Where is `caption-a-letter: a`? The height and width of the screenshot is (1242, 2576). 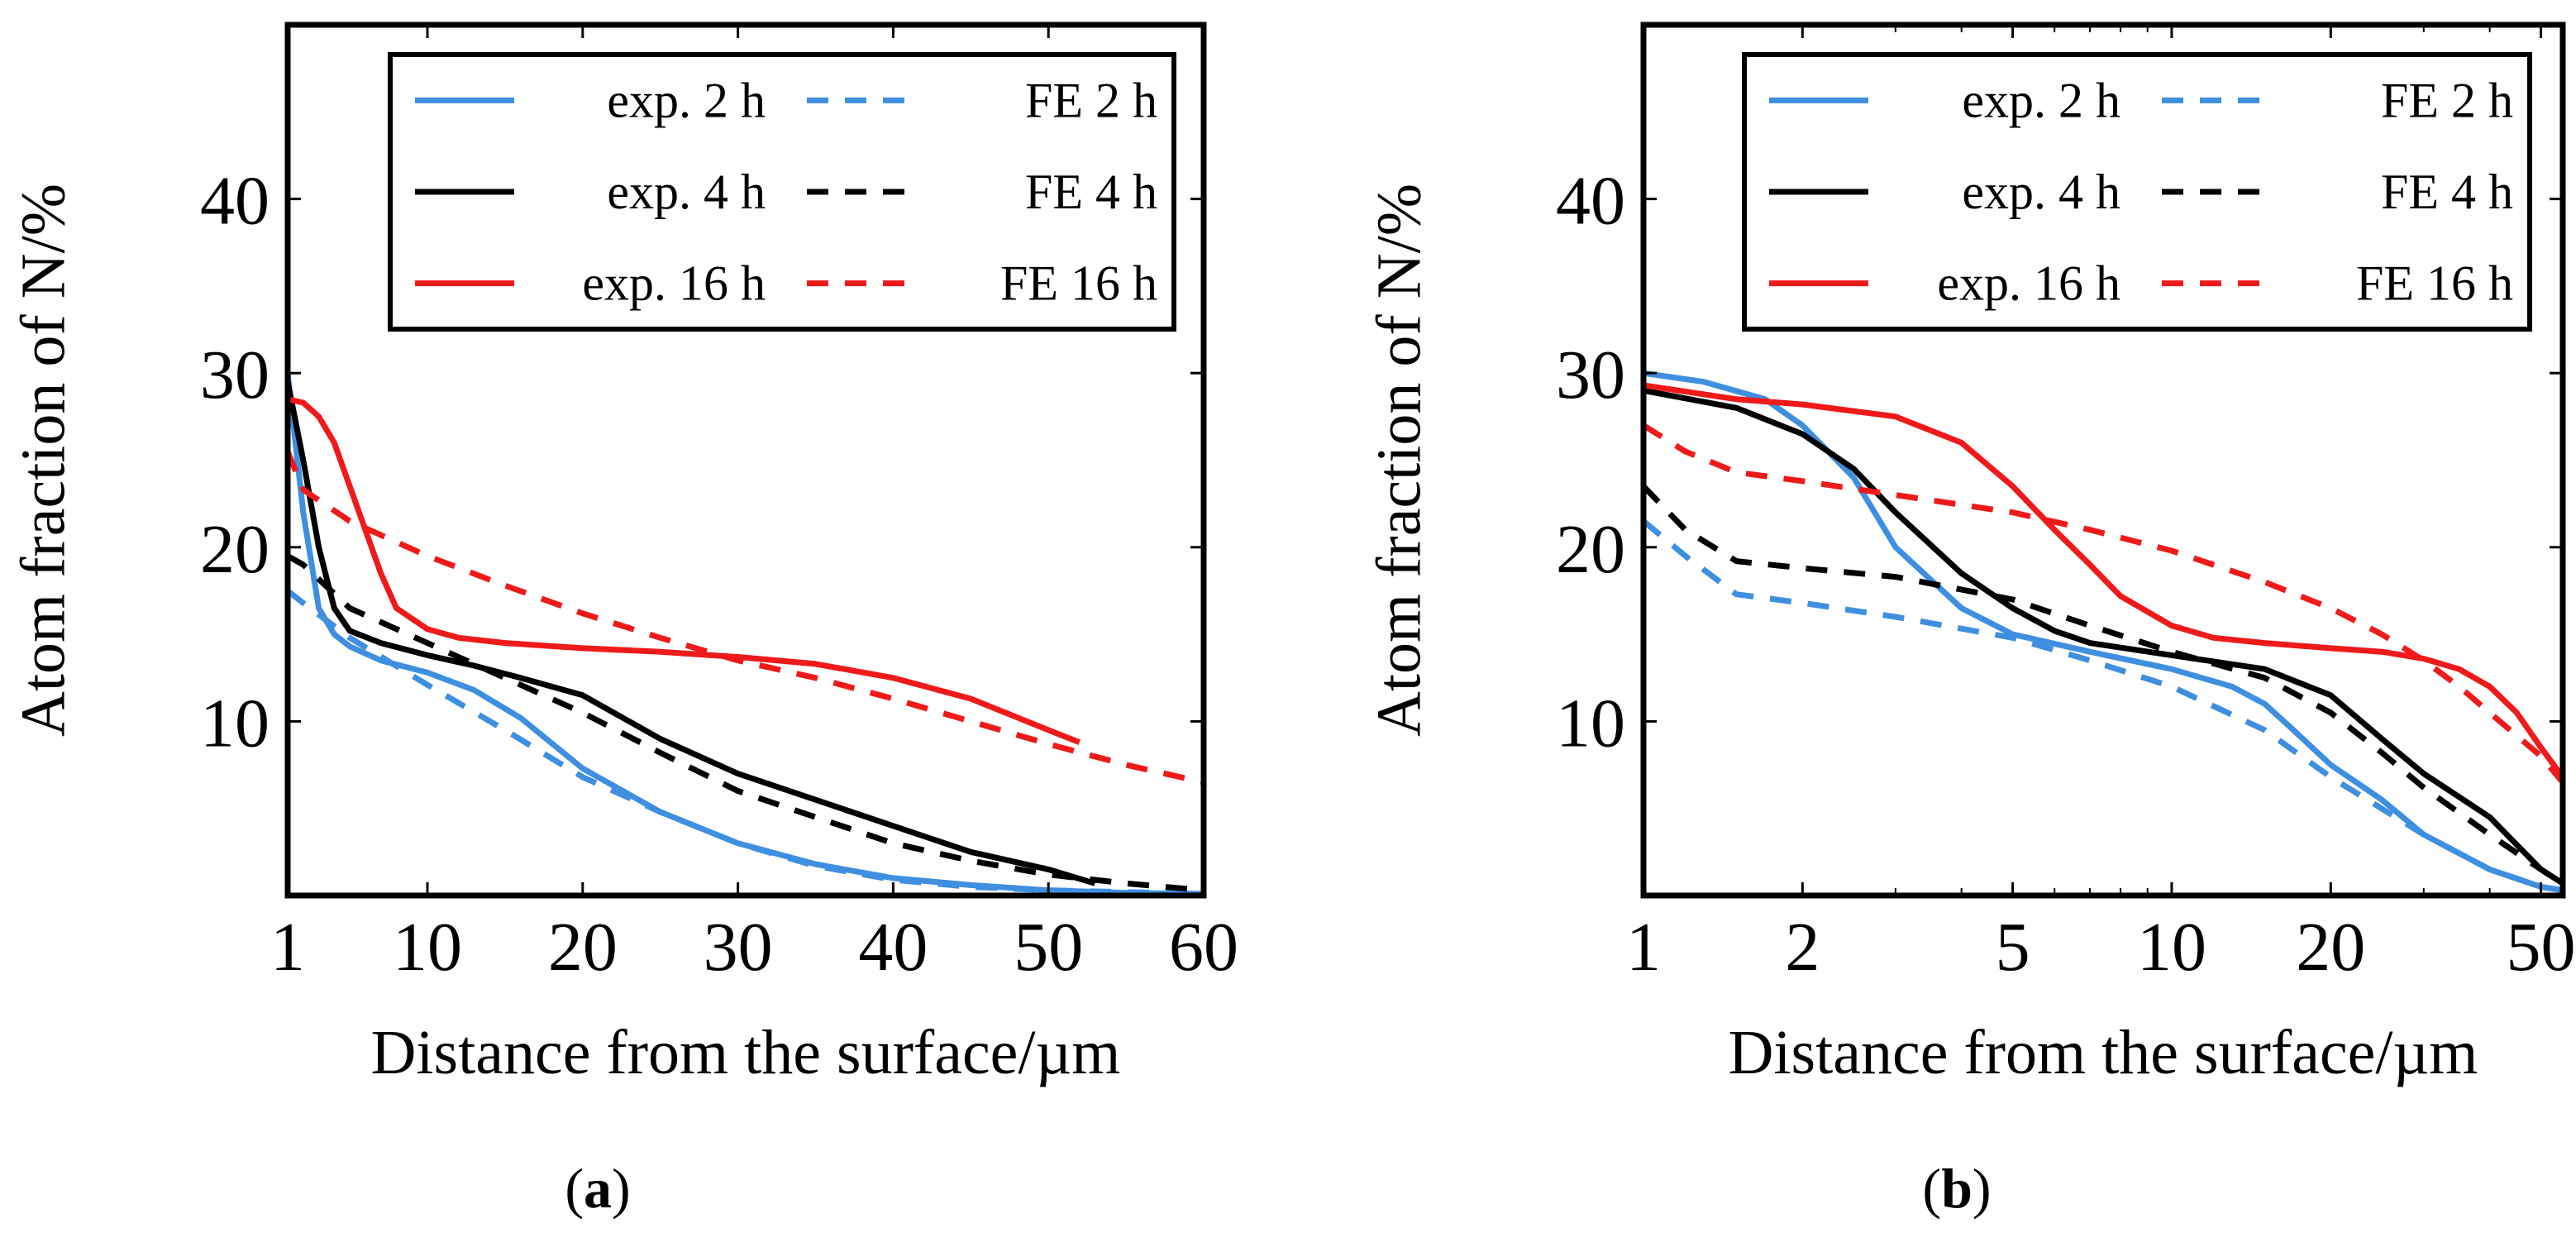
caption-a-letter: a is located at coordinates (598, 1188).